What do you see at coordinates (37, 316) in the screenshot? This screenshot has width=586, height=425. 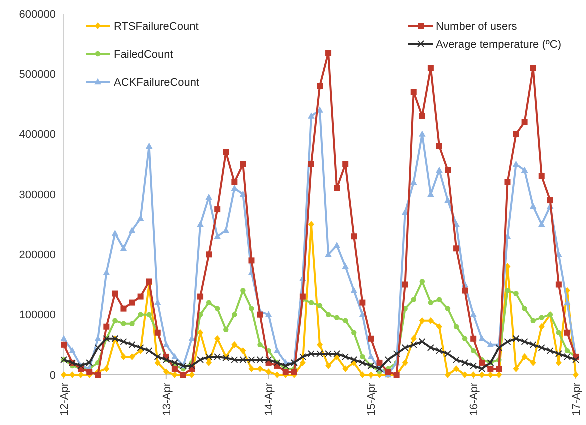 I see `y-tick-label: 100000` at bounding box center [37, 316].